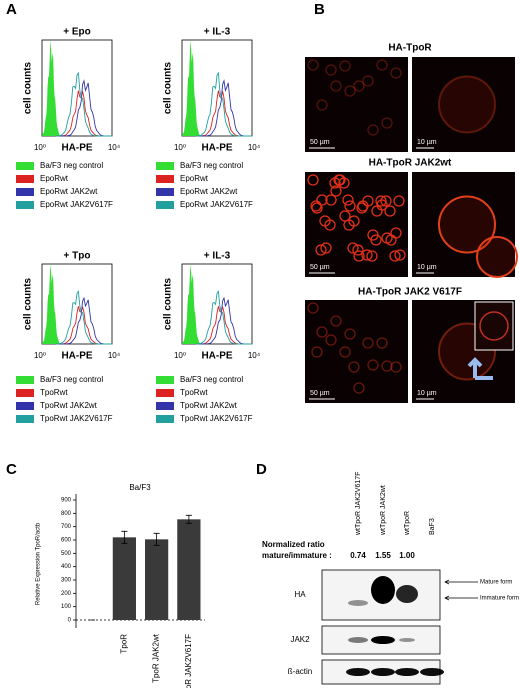 This screenshot has width=520, height=688. What do you see at coordinates (496, 583) in the screenshot?
I see `arrow-label: Mature form` at bounding box center [496, 583].